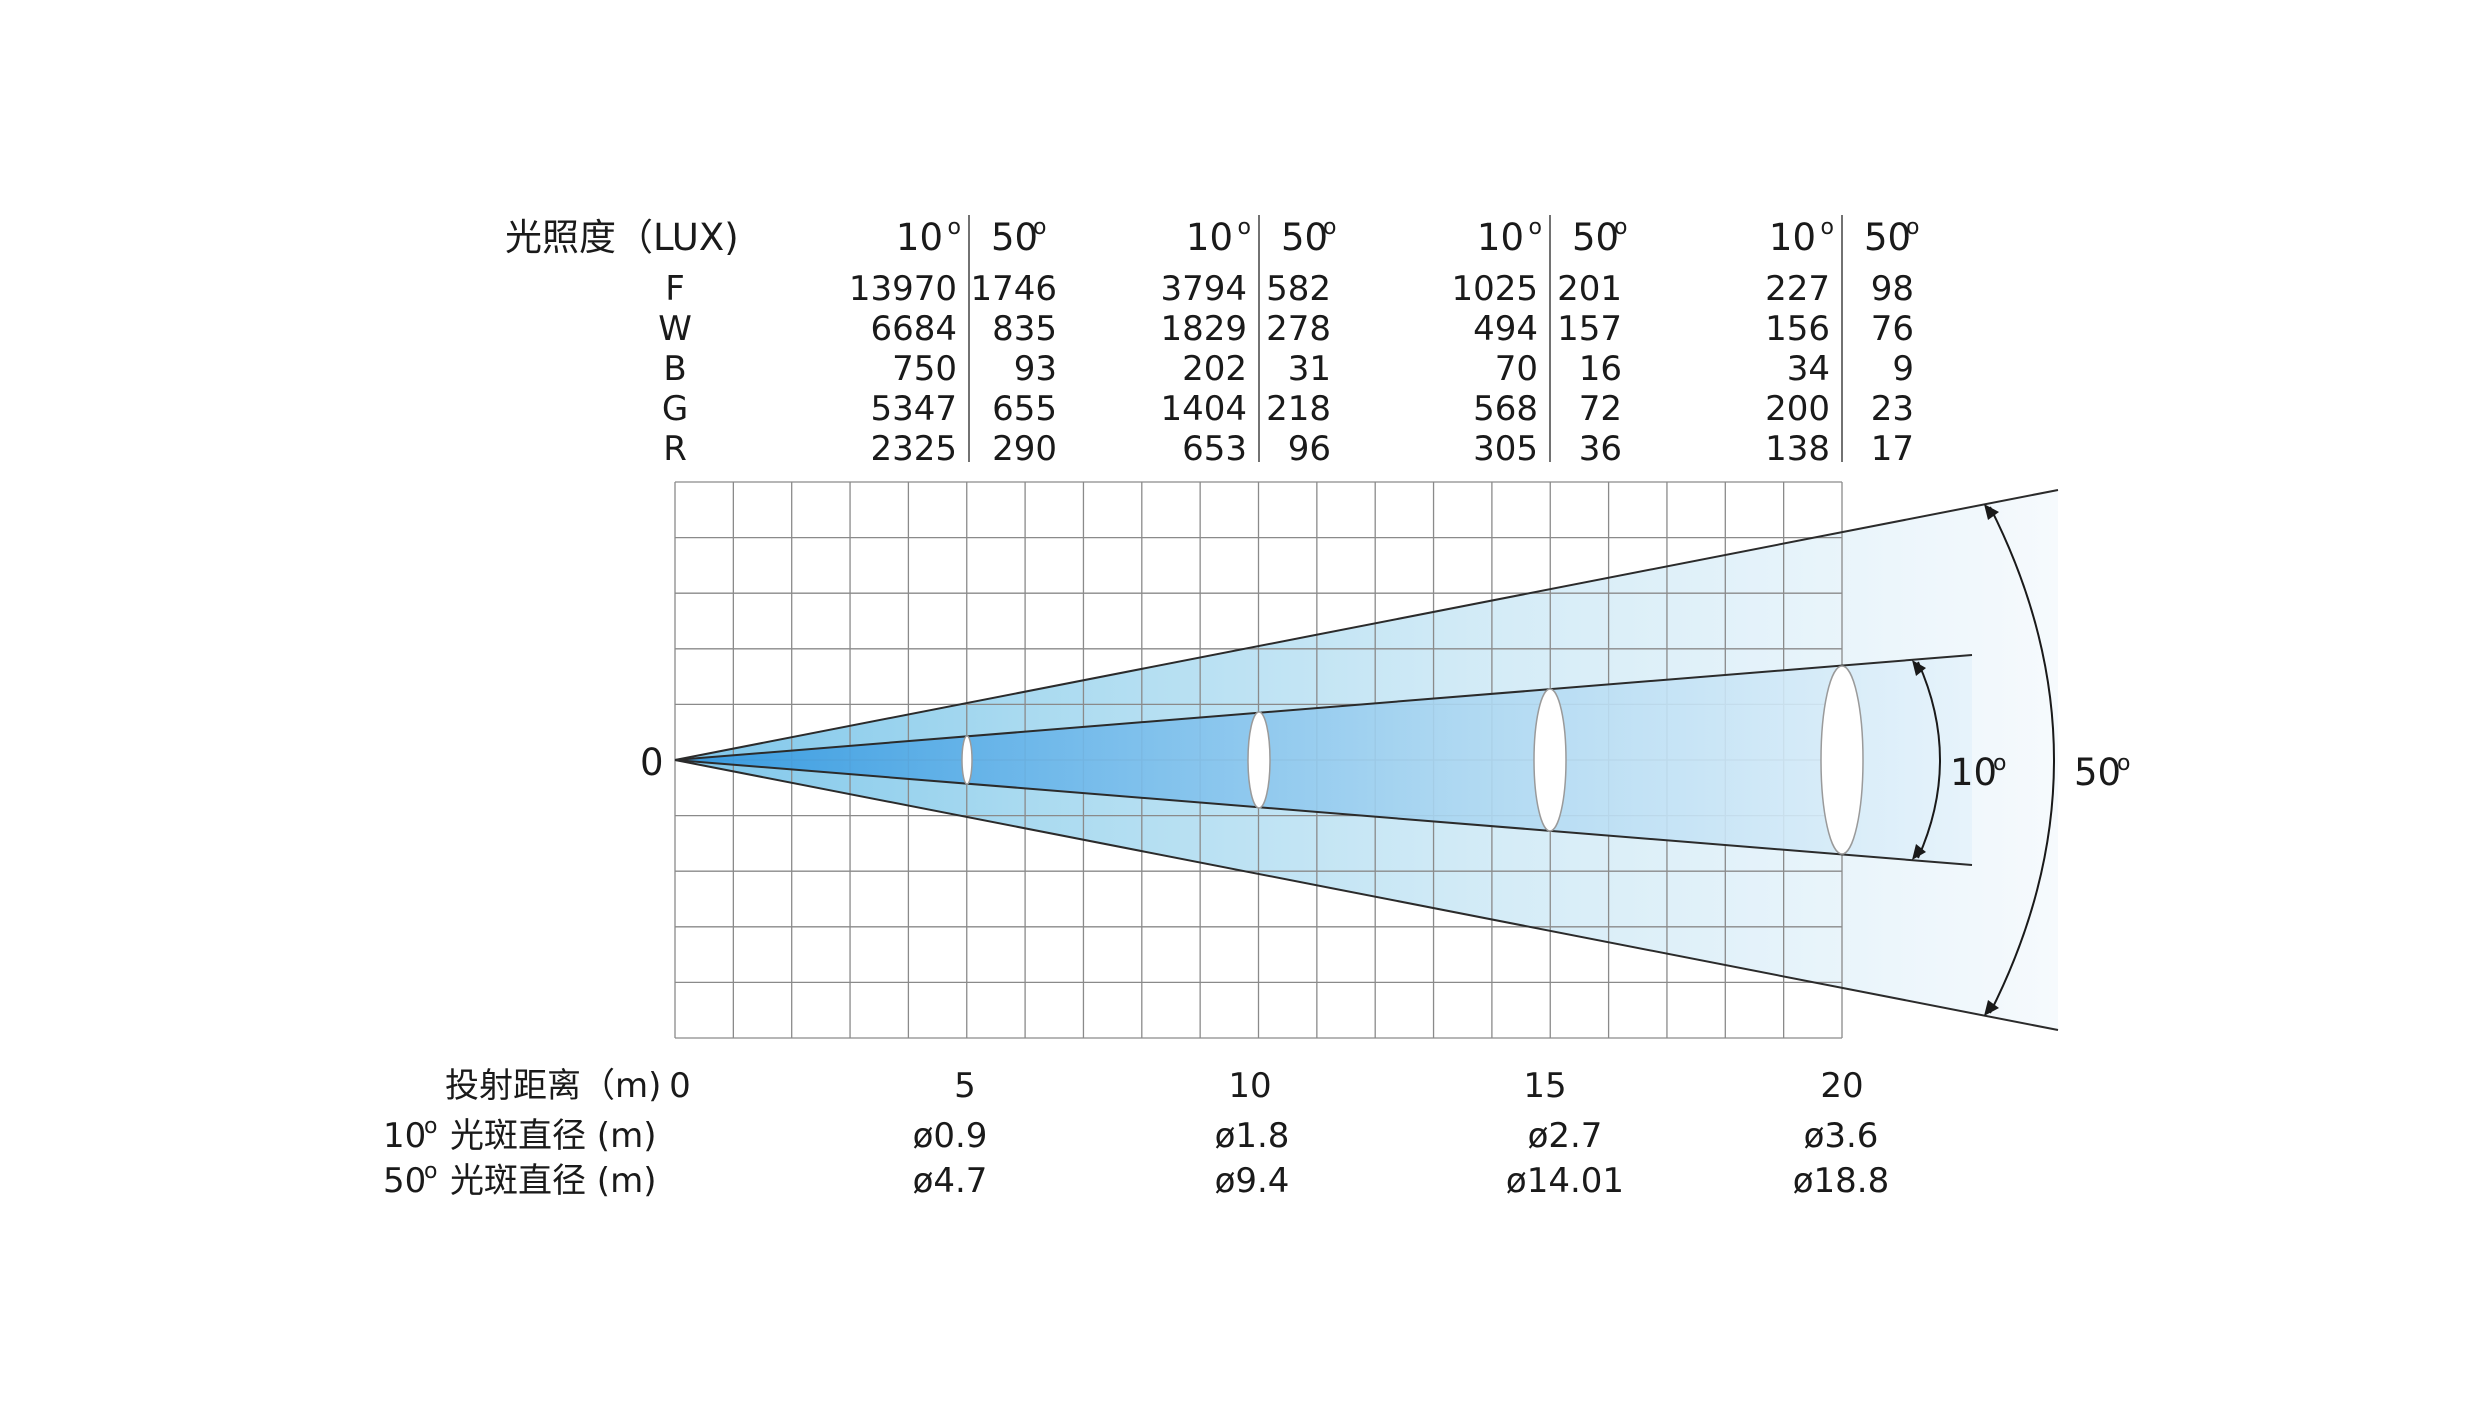 This screenshot has width=2482, height=1418. Describe the element at coordinates (1565, 1136) in the screenshot. I see `spot-narrow-value: ø2.7` at that location.